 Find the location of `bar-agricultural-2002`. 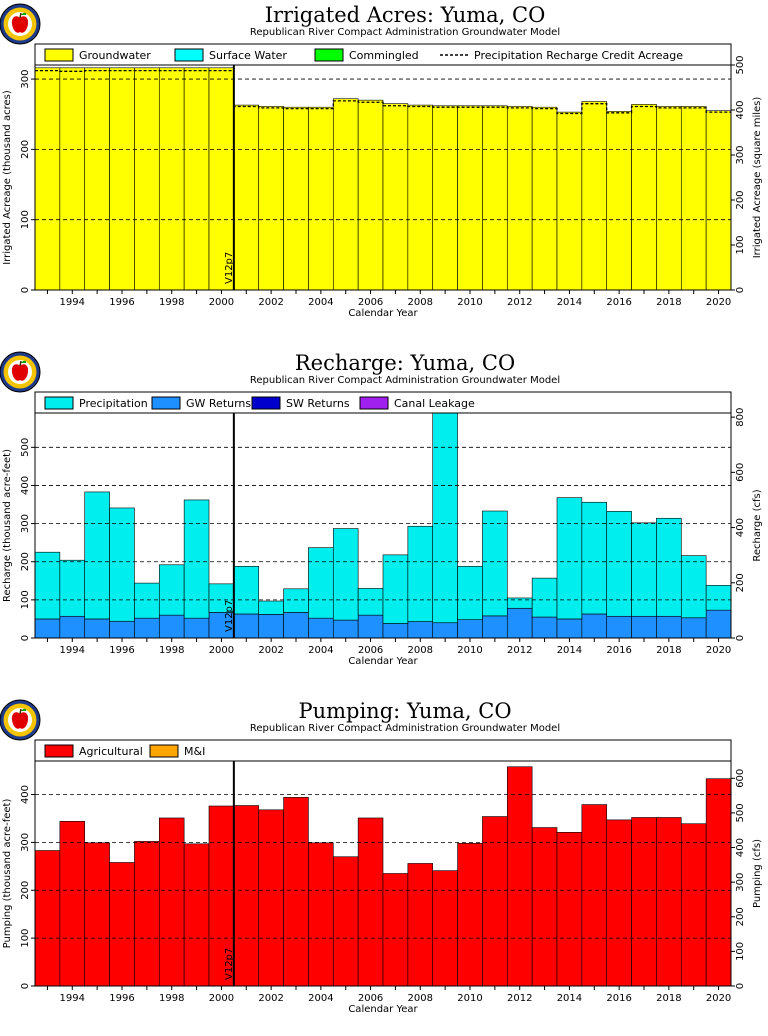

bar-agricultural-2002 is located at coordinates (271, 898).